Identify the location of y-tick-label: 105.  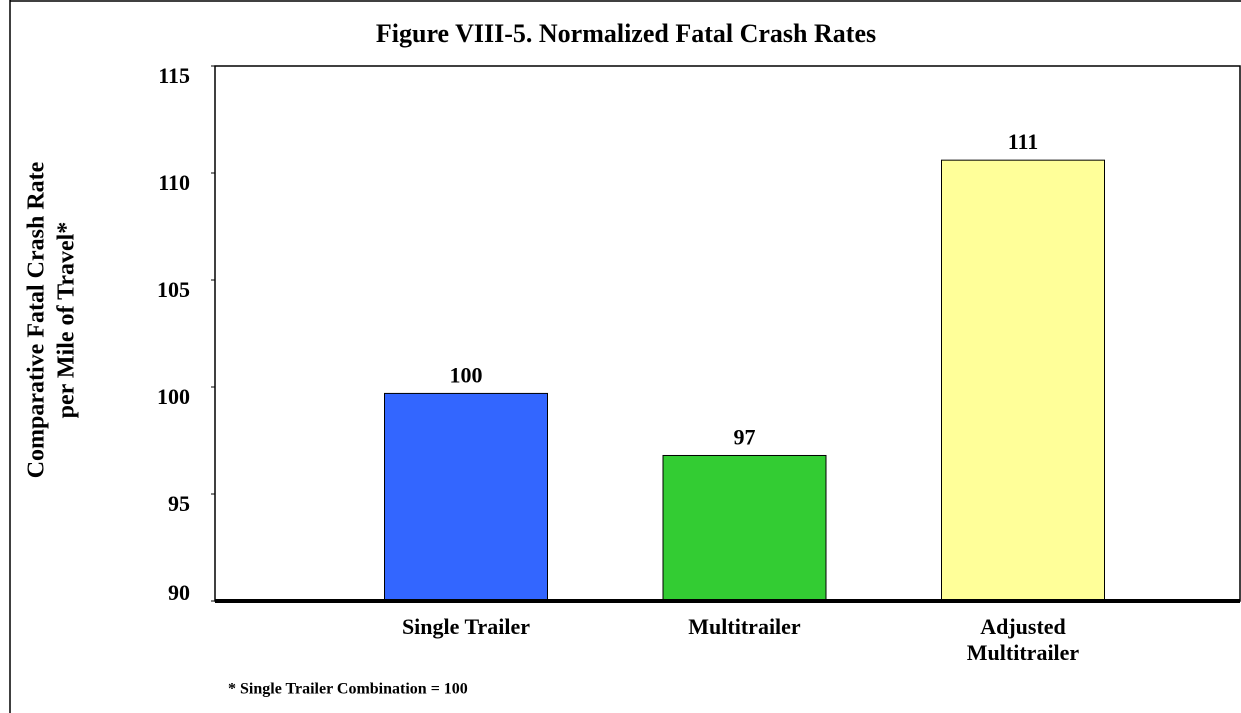
(173, 289).